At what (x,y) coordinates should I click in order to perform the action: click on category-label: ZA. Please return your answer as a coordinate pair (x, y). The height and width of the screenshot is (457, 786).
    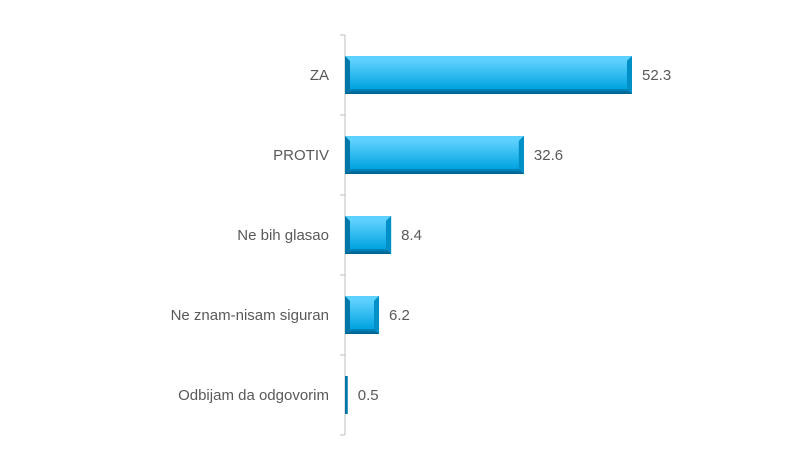
    Looking at the image, I should click on (319, 75).